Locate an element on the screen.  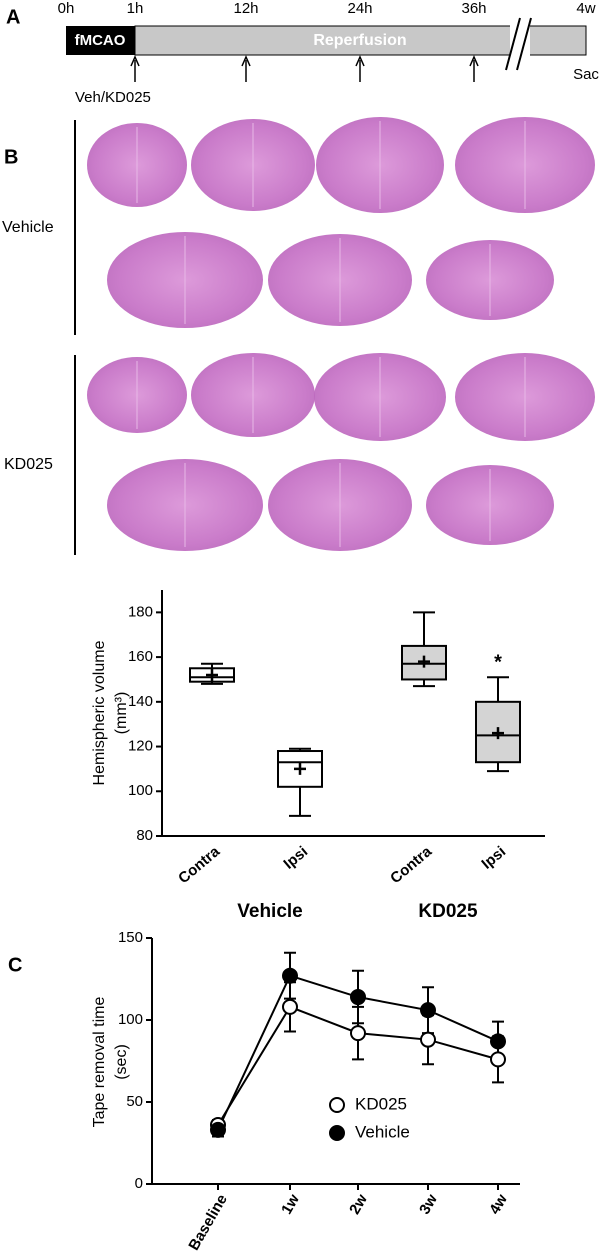
timeline-tick: 4w is located at coordinates (585, 8).